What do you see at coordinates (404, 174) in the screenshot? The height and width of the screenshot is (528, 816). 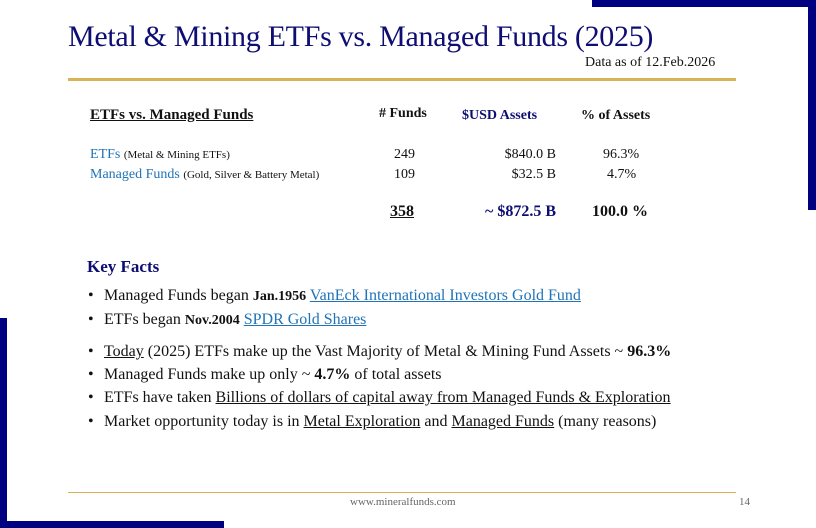 I see `row-funds: 109` at bounding box center [404, 174].